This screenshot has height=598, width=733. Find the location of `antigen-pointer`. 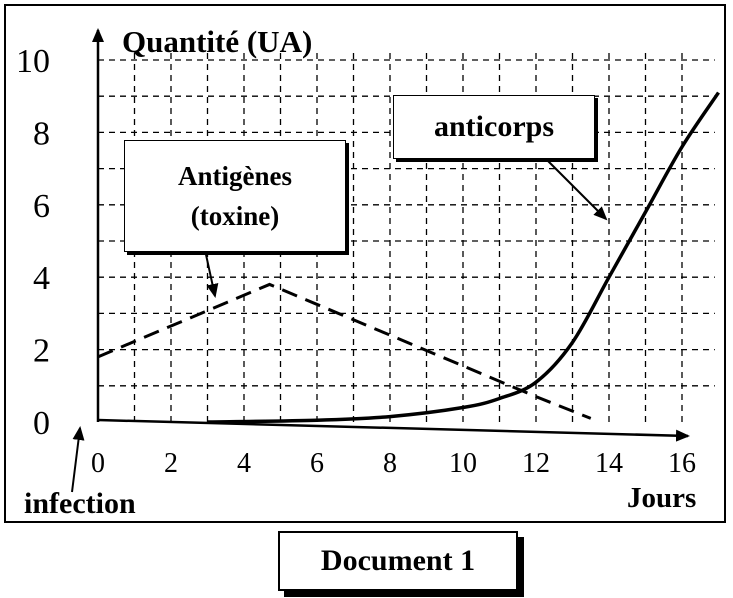

antigen-pointer is located at coordinates (211, 273).